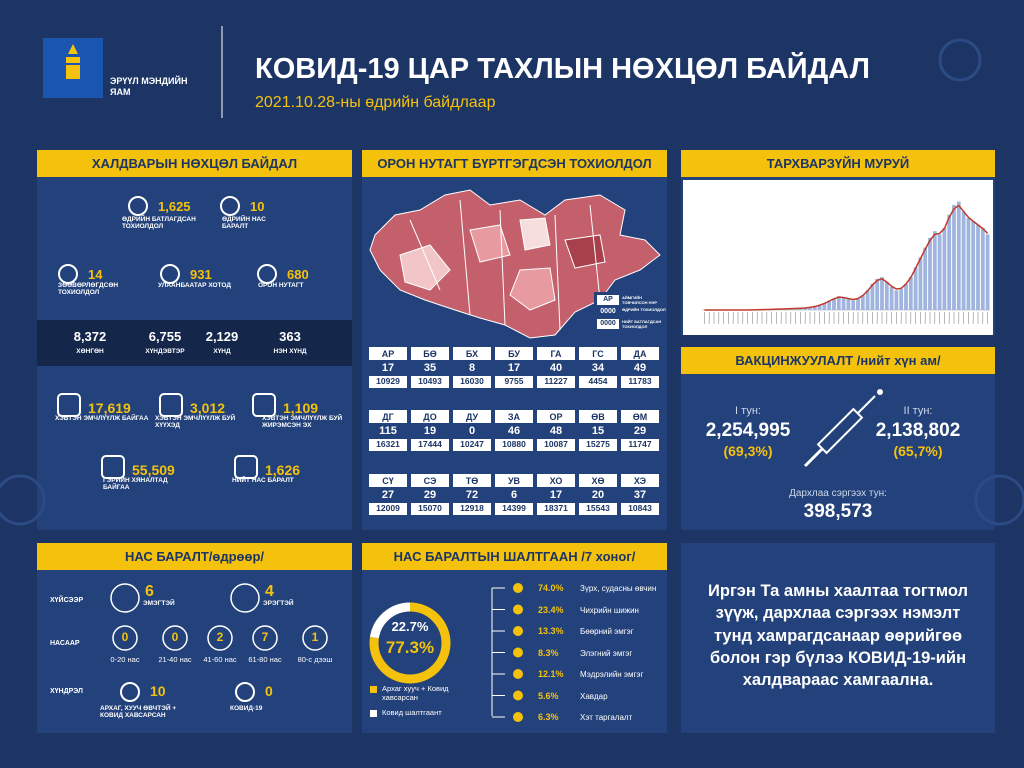  I want to click on aimag-daily: 20, so click(598, 495).